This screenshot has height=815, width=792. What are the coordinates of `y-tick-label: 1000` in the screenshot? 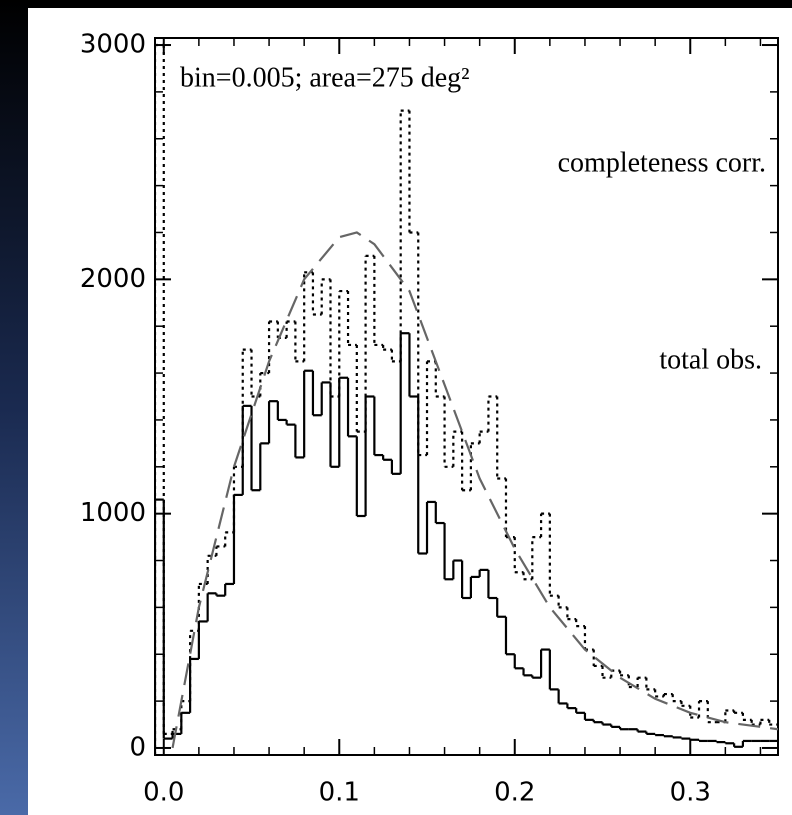 It's located at (113, 513).